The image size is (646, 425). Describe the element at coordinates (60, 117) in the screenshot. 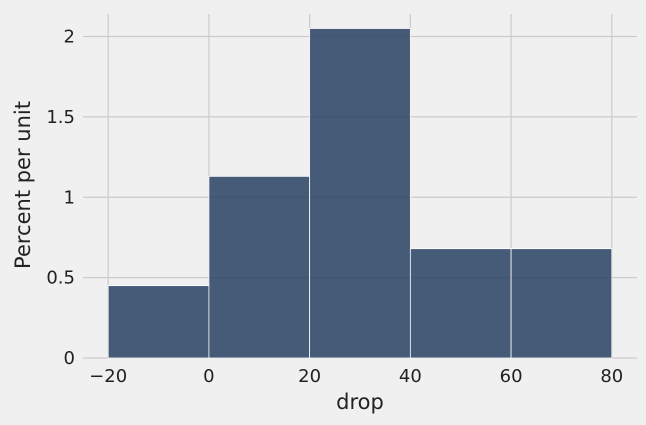

I see `y-tick-label-3: 1.5` at that location.